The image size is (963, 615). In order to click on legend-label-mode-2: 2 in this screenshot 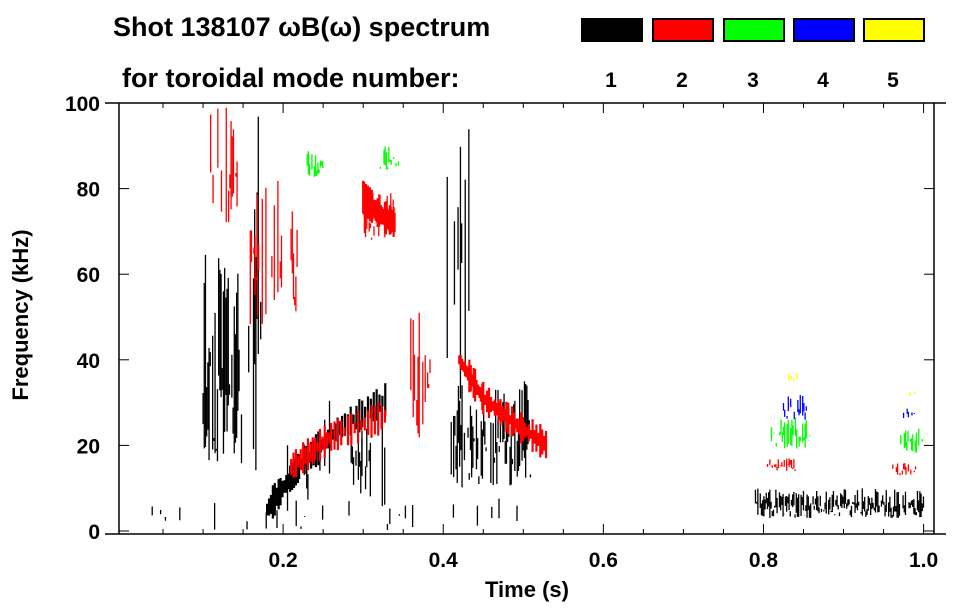, I will do `click(682, 80)`.